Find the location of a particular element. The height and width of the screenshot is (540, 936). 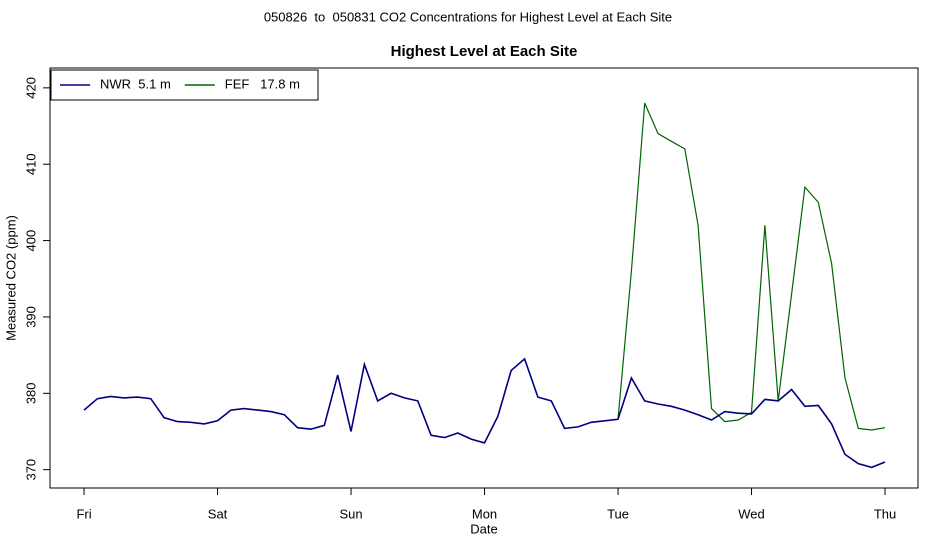

y-tick-label: 400 is located at coordinates (30, 241).